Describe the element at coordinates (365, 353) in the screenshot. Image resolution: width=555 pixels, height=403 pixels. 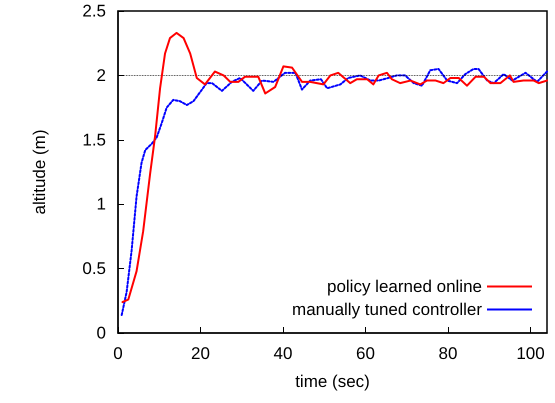
I see `x-tick-label: 60` at that location.